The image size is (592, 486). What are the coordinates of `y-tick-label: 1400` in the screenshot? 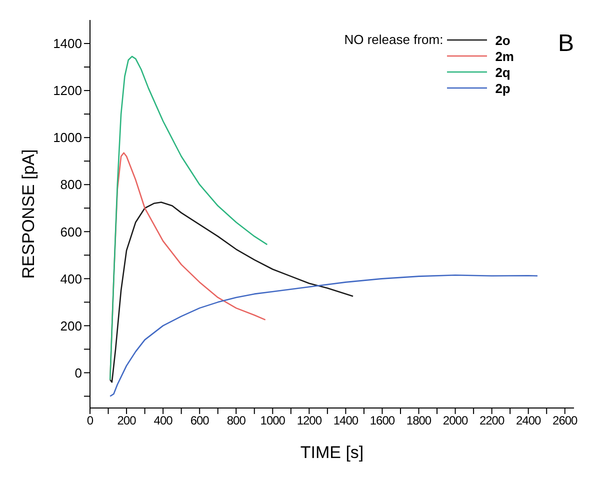 It's located at (67, 44).